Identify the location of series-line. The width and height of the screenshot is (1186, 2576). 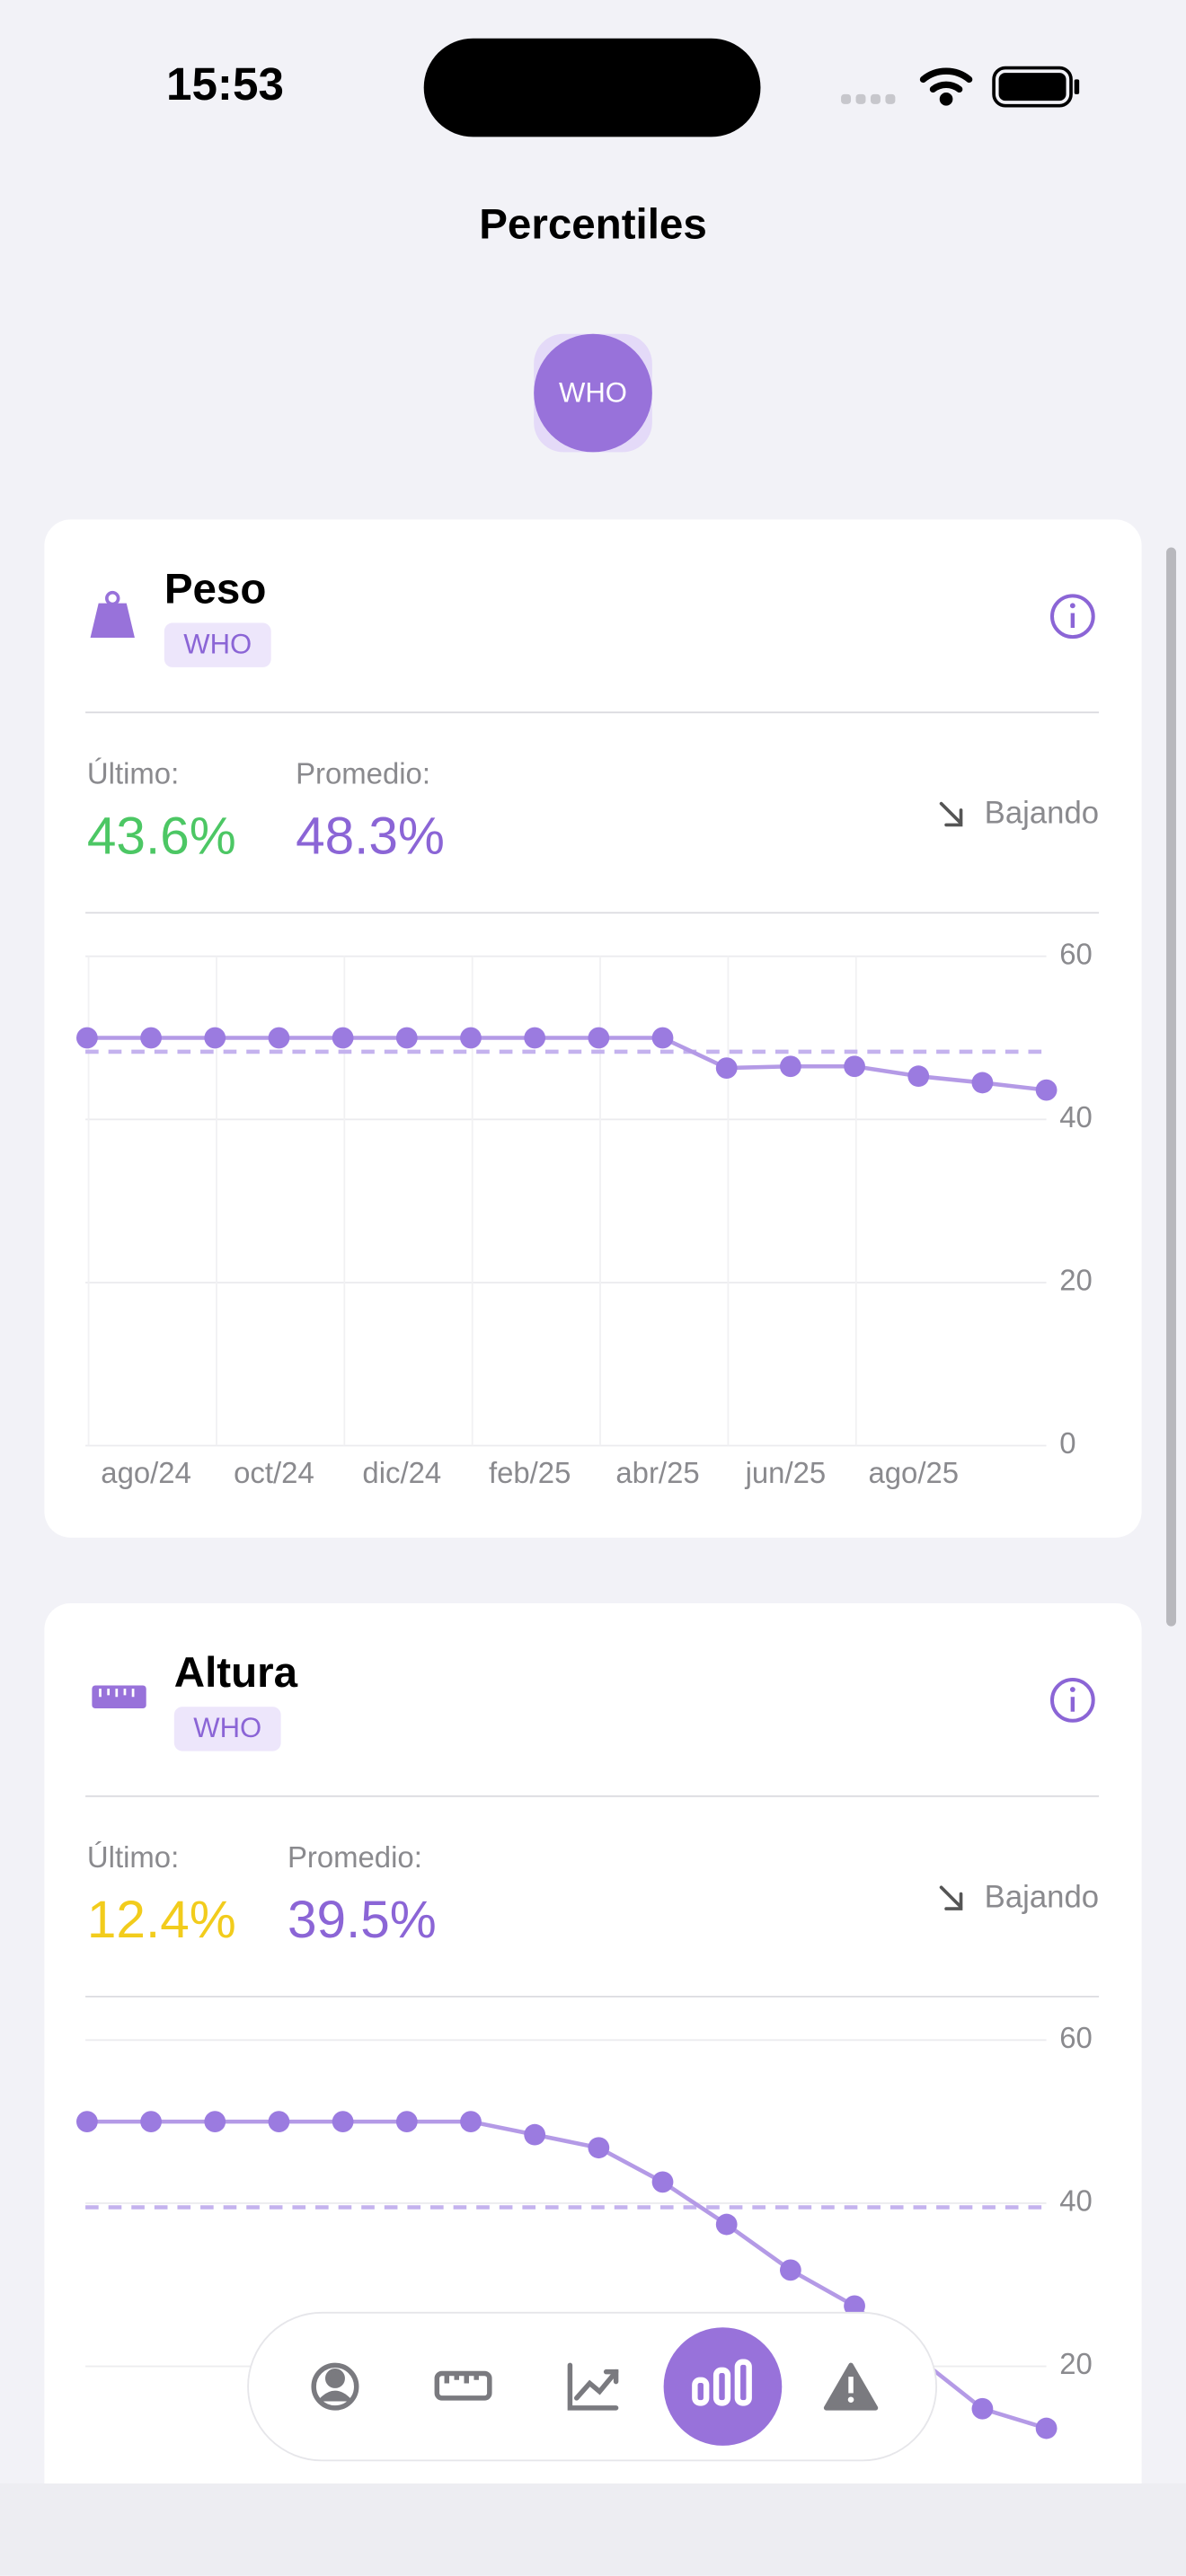
(566, 1064).